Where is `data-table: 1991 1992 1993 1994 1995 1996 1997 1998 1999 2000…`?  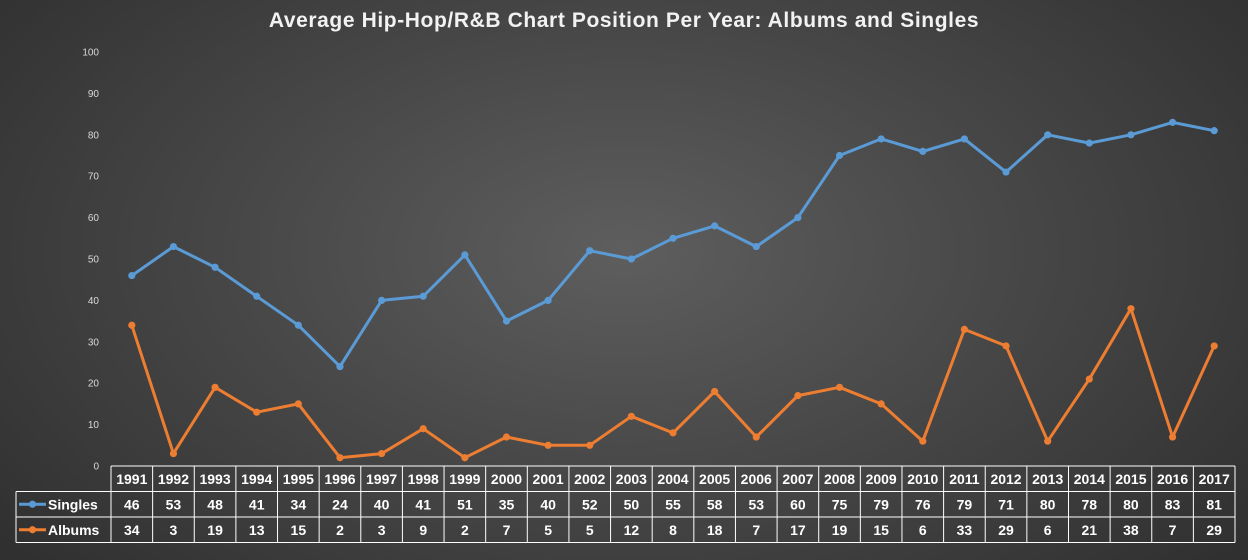 data-table: 1991 1992 1993 1994 1995 1996 1997 1998 1999 2000… is located at coordinates (625, 504).